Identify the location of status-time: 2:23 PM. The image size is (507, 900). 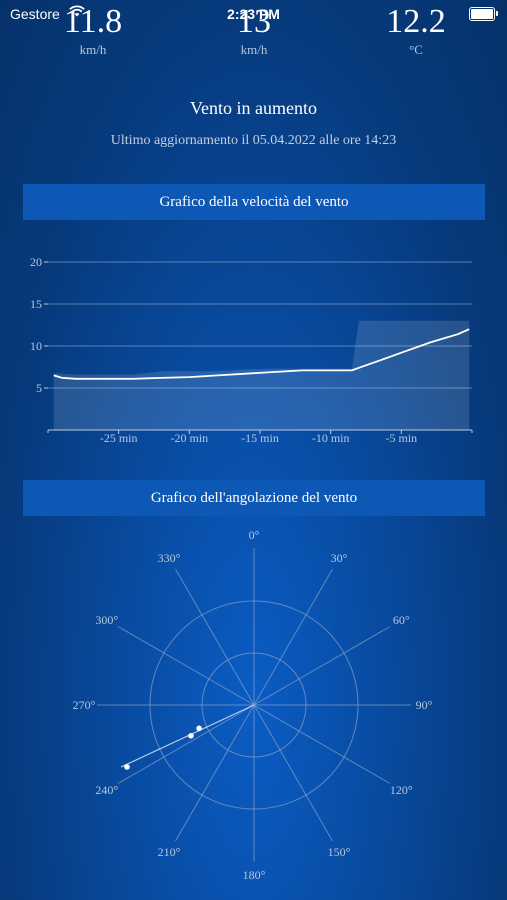
(253, 14).